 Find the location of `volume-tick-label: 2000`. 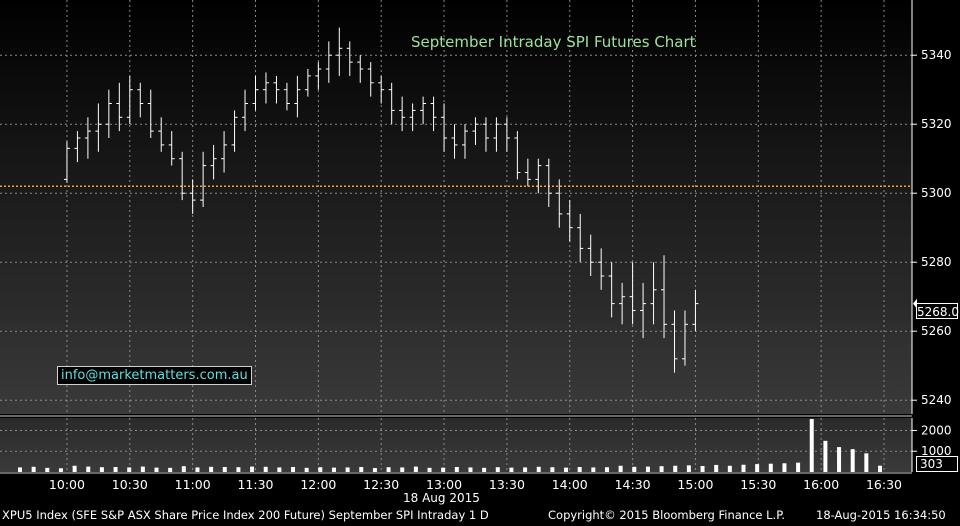

volume-tick-label: 2000 is located at coordinates (936, 430).